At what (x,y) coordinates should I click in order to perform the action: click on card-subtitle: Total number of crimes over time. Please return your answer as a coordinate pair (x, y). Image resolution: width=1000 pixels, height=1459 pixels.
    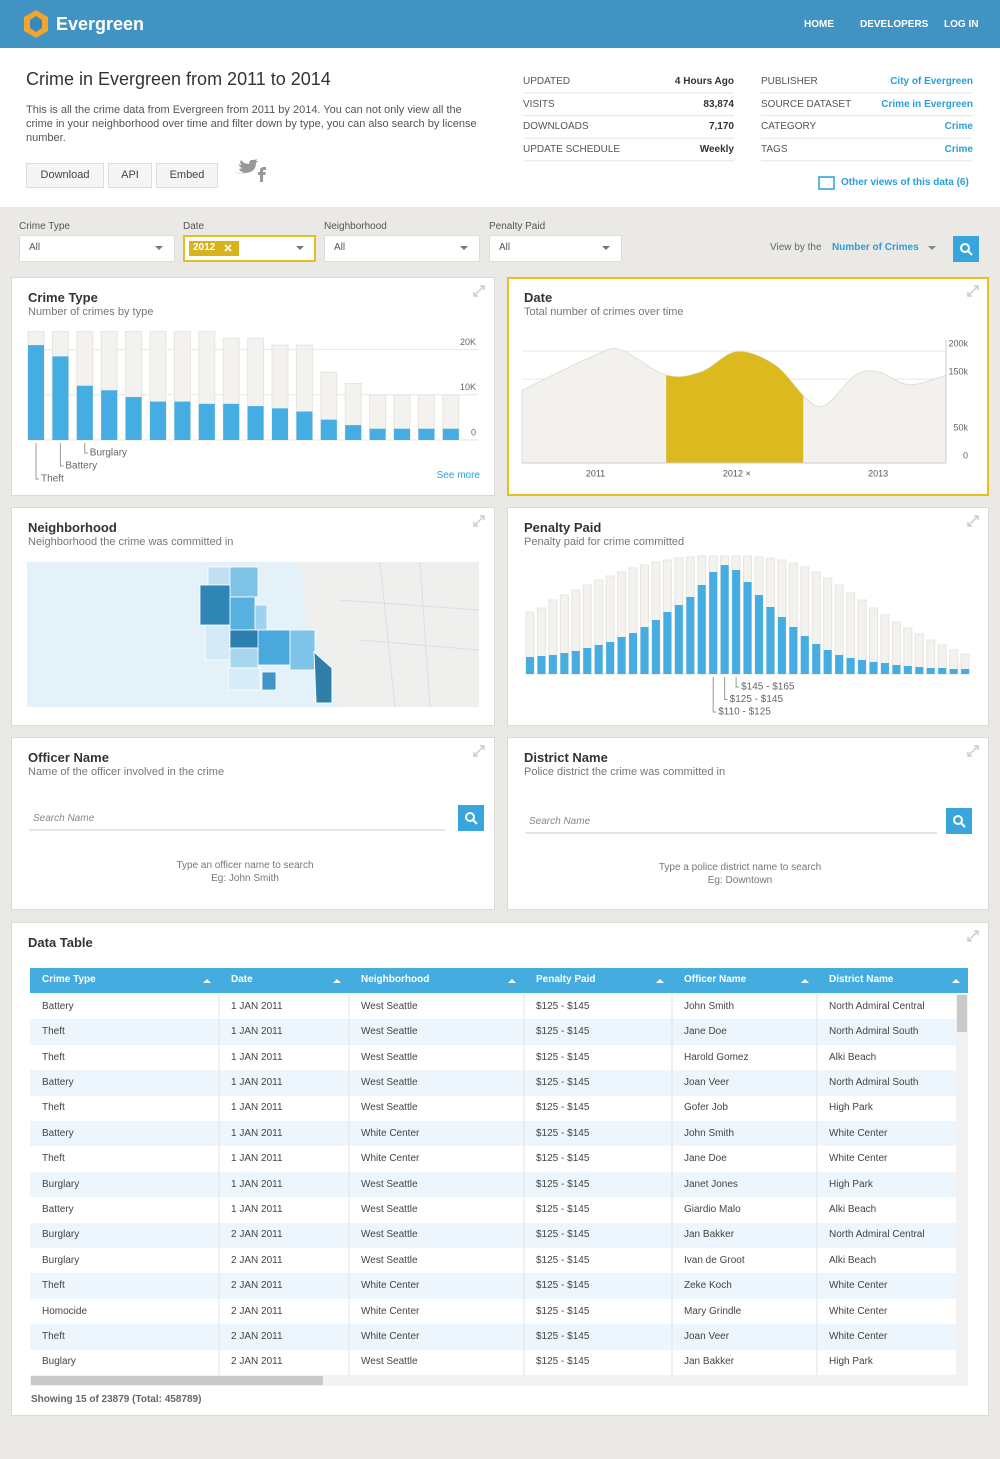
    Looking at the image, I should click on (604, 312).